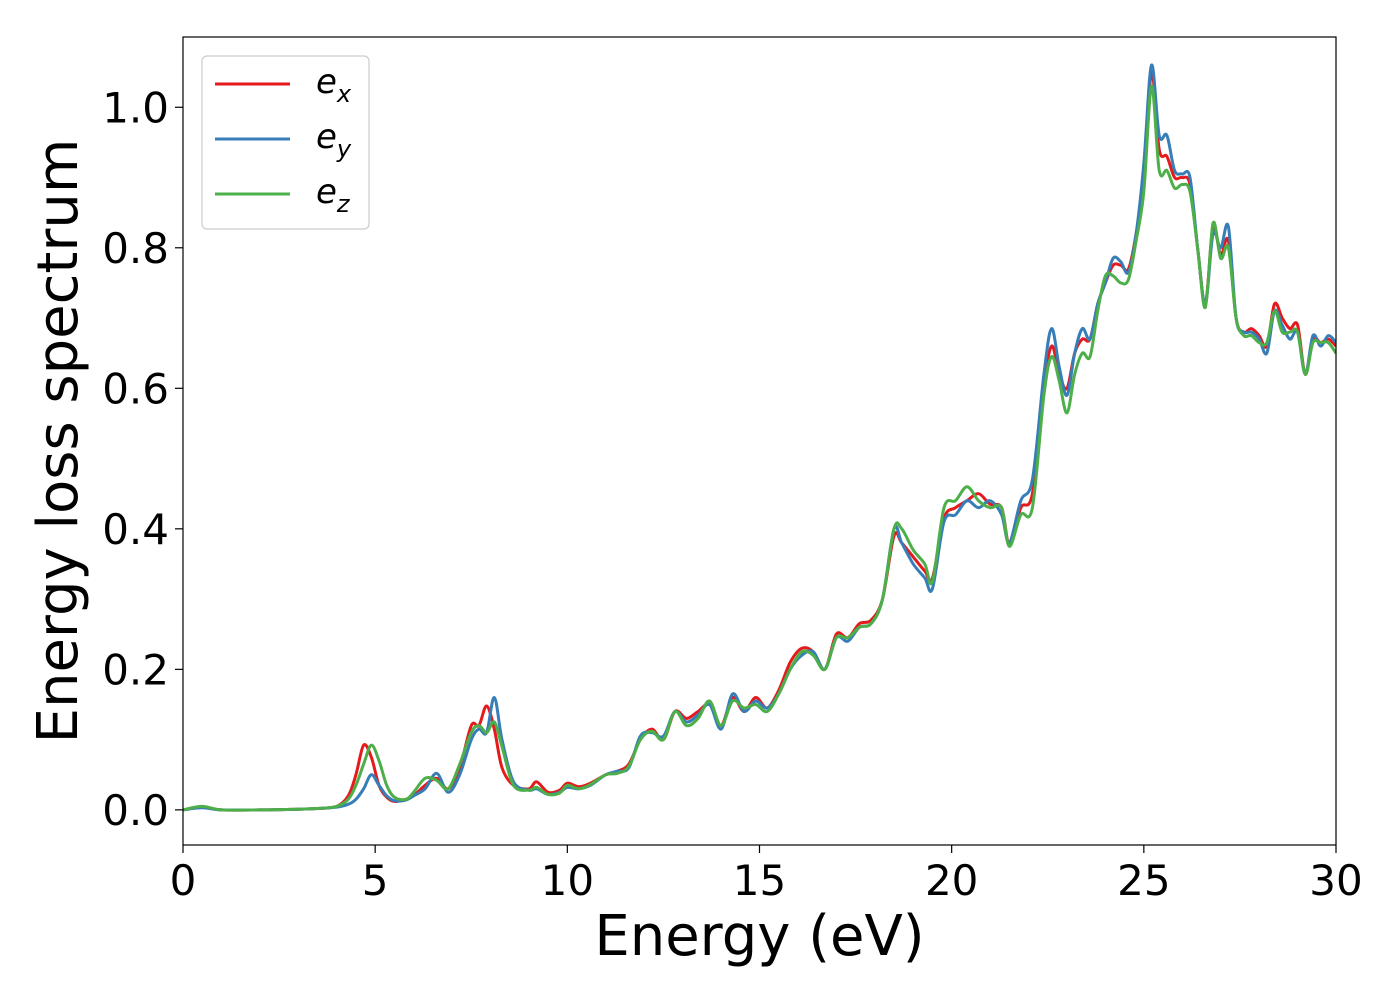  I want to click on legend-frame, so click(285, 142).